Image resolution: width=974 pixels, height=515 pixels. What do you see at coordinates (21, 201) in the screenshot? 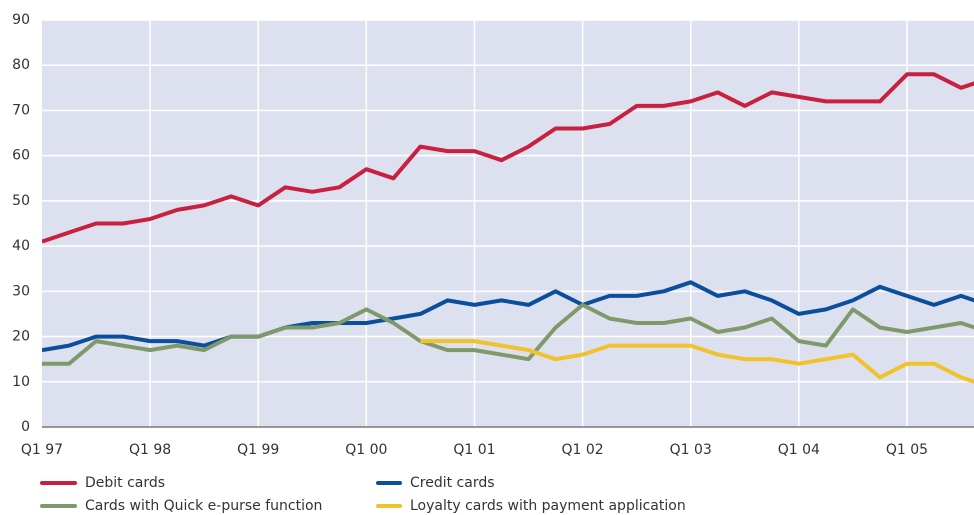
I see `y-tick-label: 50` at bounding box center [21, 201].